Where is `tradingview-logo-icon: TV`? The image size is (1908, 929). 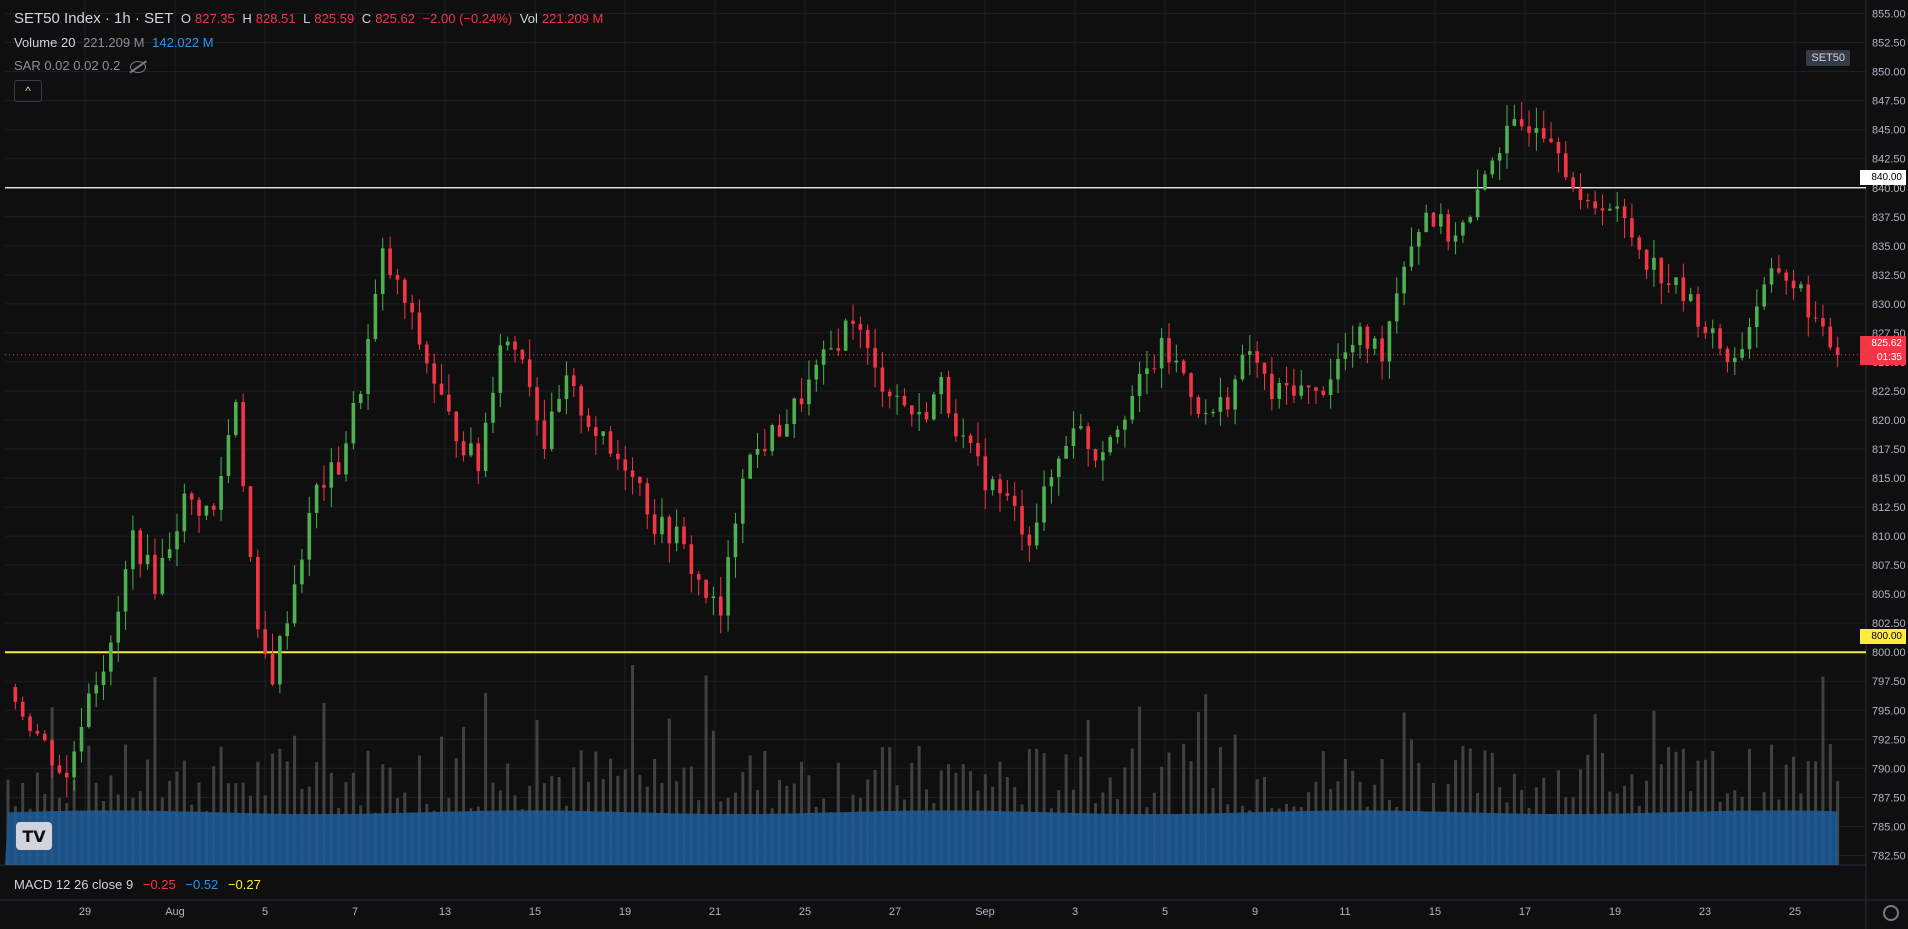
tradingview-logo-icon: TV is located at coordinates (34, 836).